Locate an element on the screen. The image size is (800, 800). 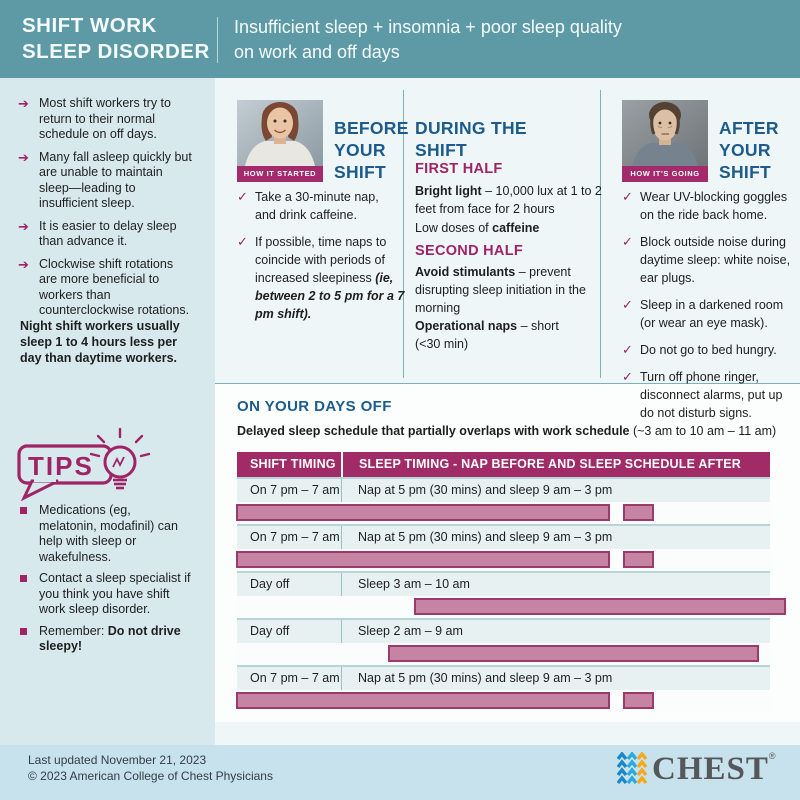
photo-after-shift: HOW IT'S GOING is located at coordinates (665, 141).